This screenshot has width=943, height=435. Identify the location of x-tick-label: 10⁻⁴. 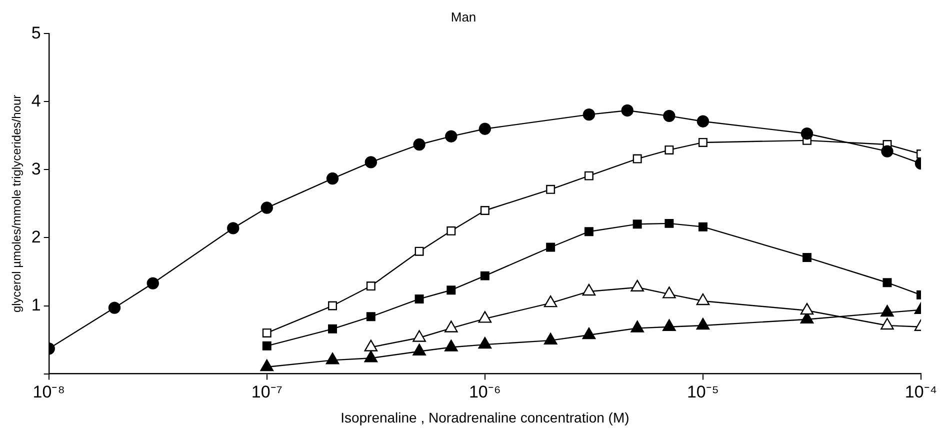
(921, 392).